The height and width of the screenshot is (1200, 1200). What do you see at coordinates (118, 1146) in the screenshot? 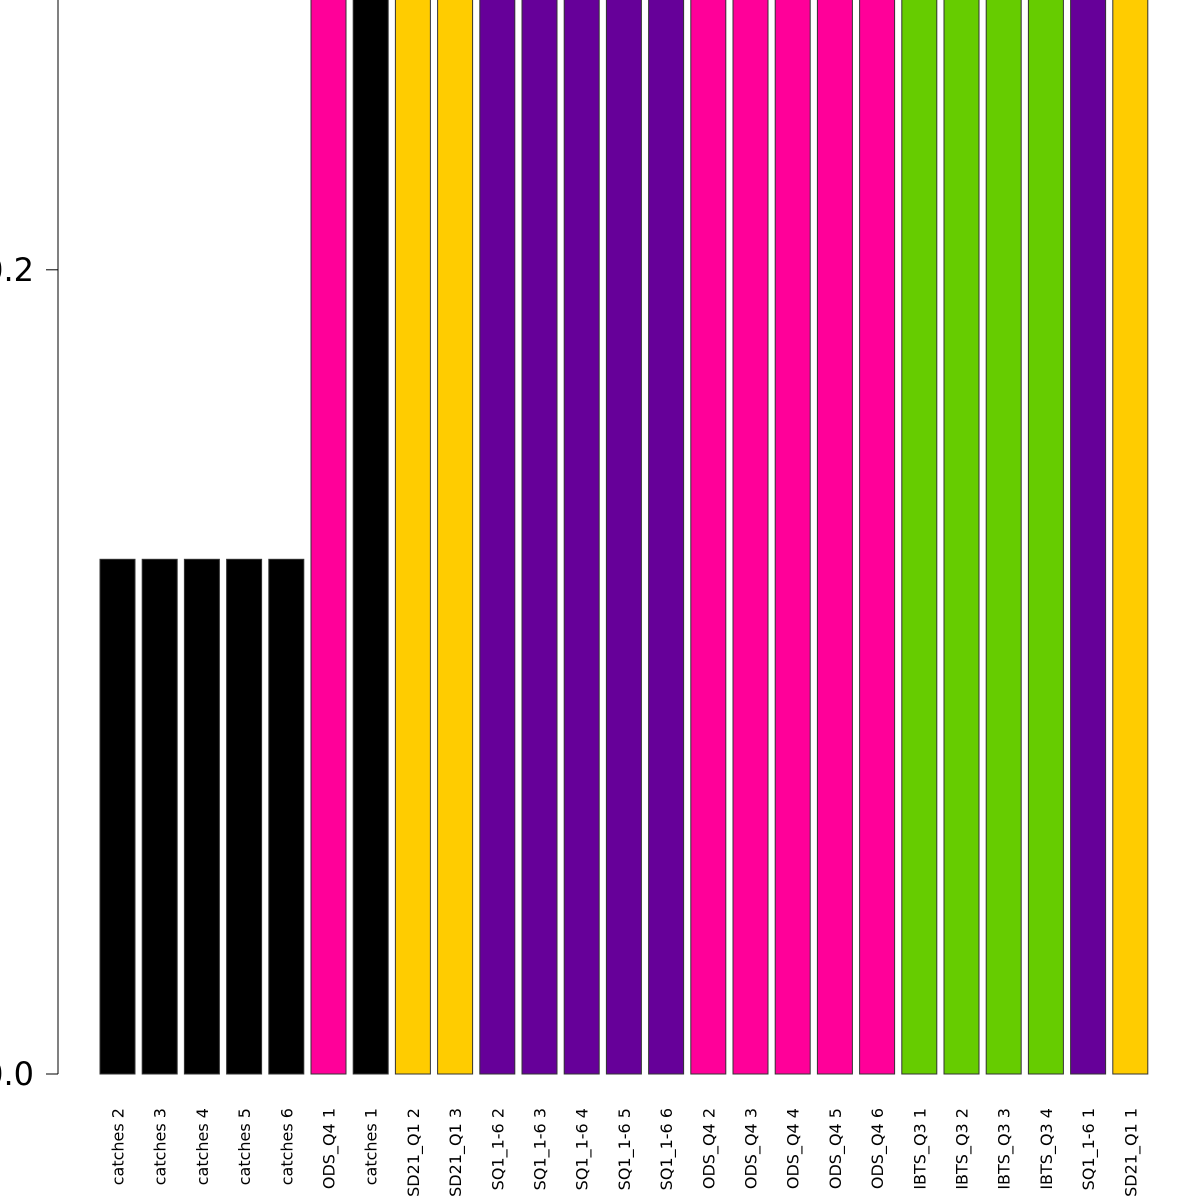
I see `x-category-label: catches 2` at bounding box center [118, 1146].